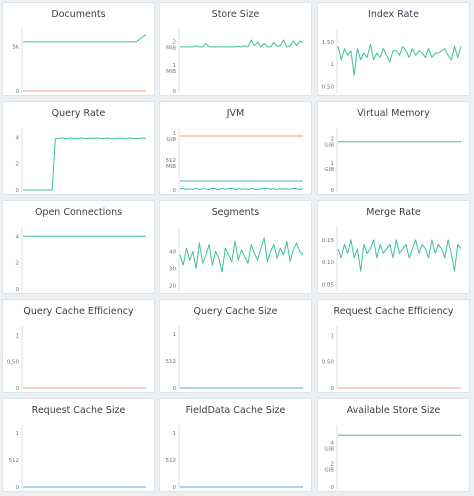 The height and width of the screenshot is (496, 474). What do you see at coordinates (78, 311) in the screenshot?
I see `panel-title: Query Cache Efficiency` at bounding box center [78, 311].